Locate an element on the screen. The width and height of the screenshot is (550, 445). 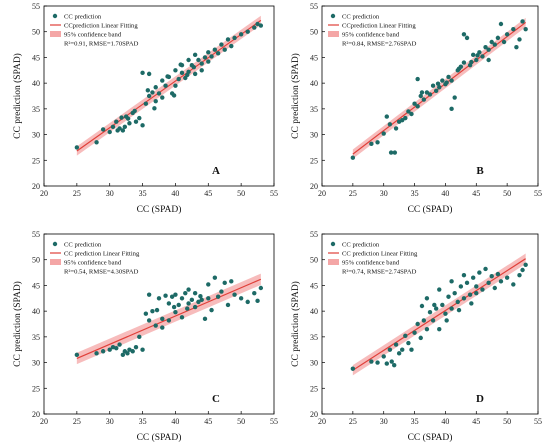
y-tick-label: 30 is located at coordinates (314, 135).